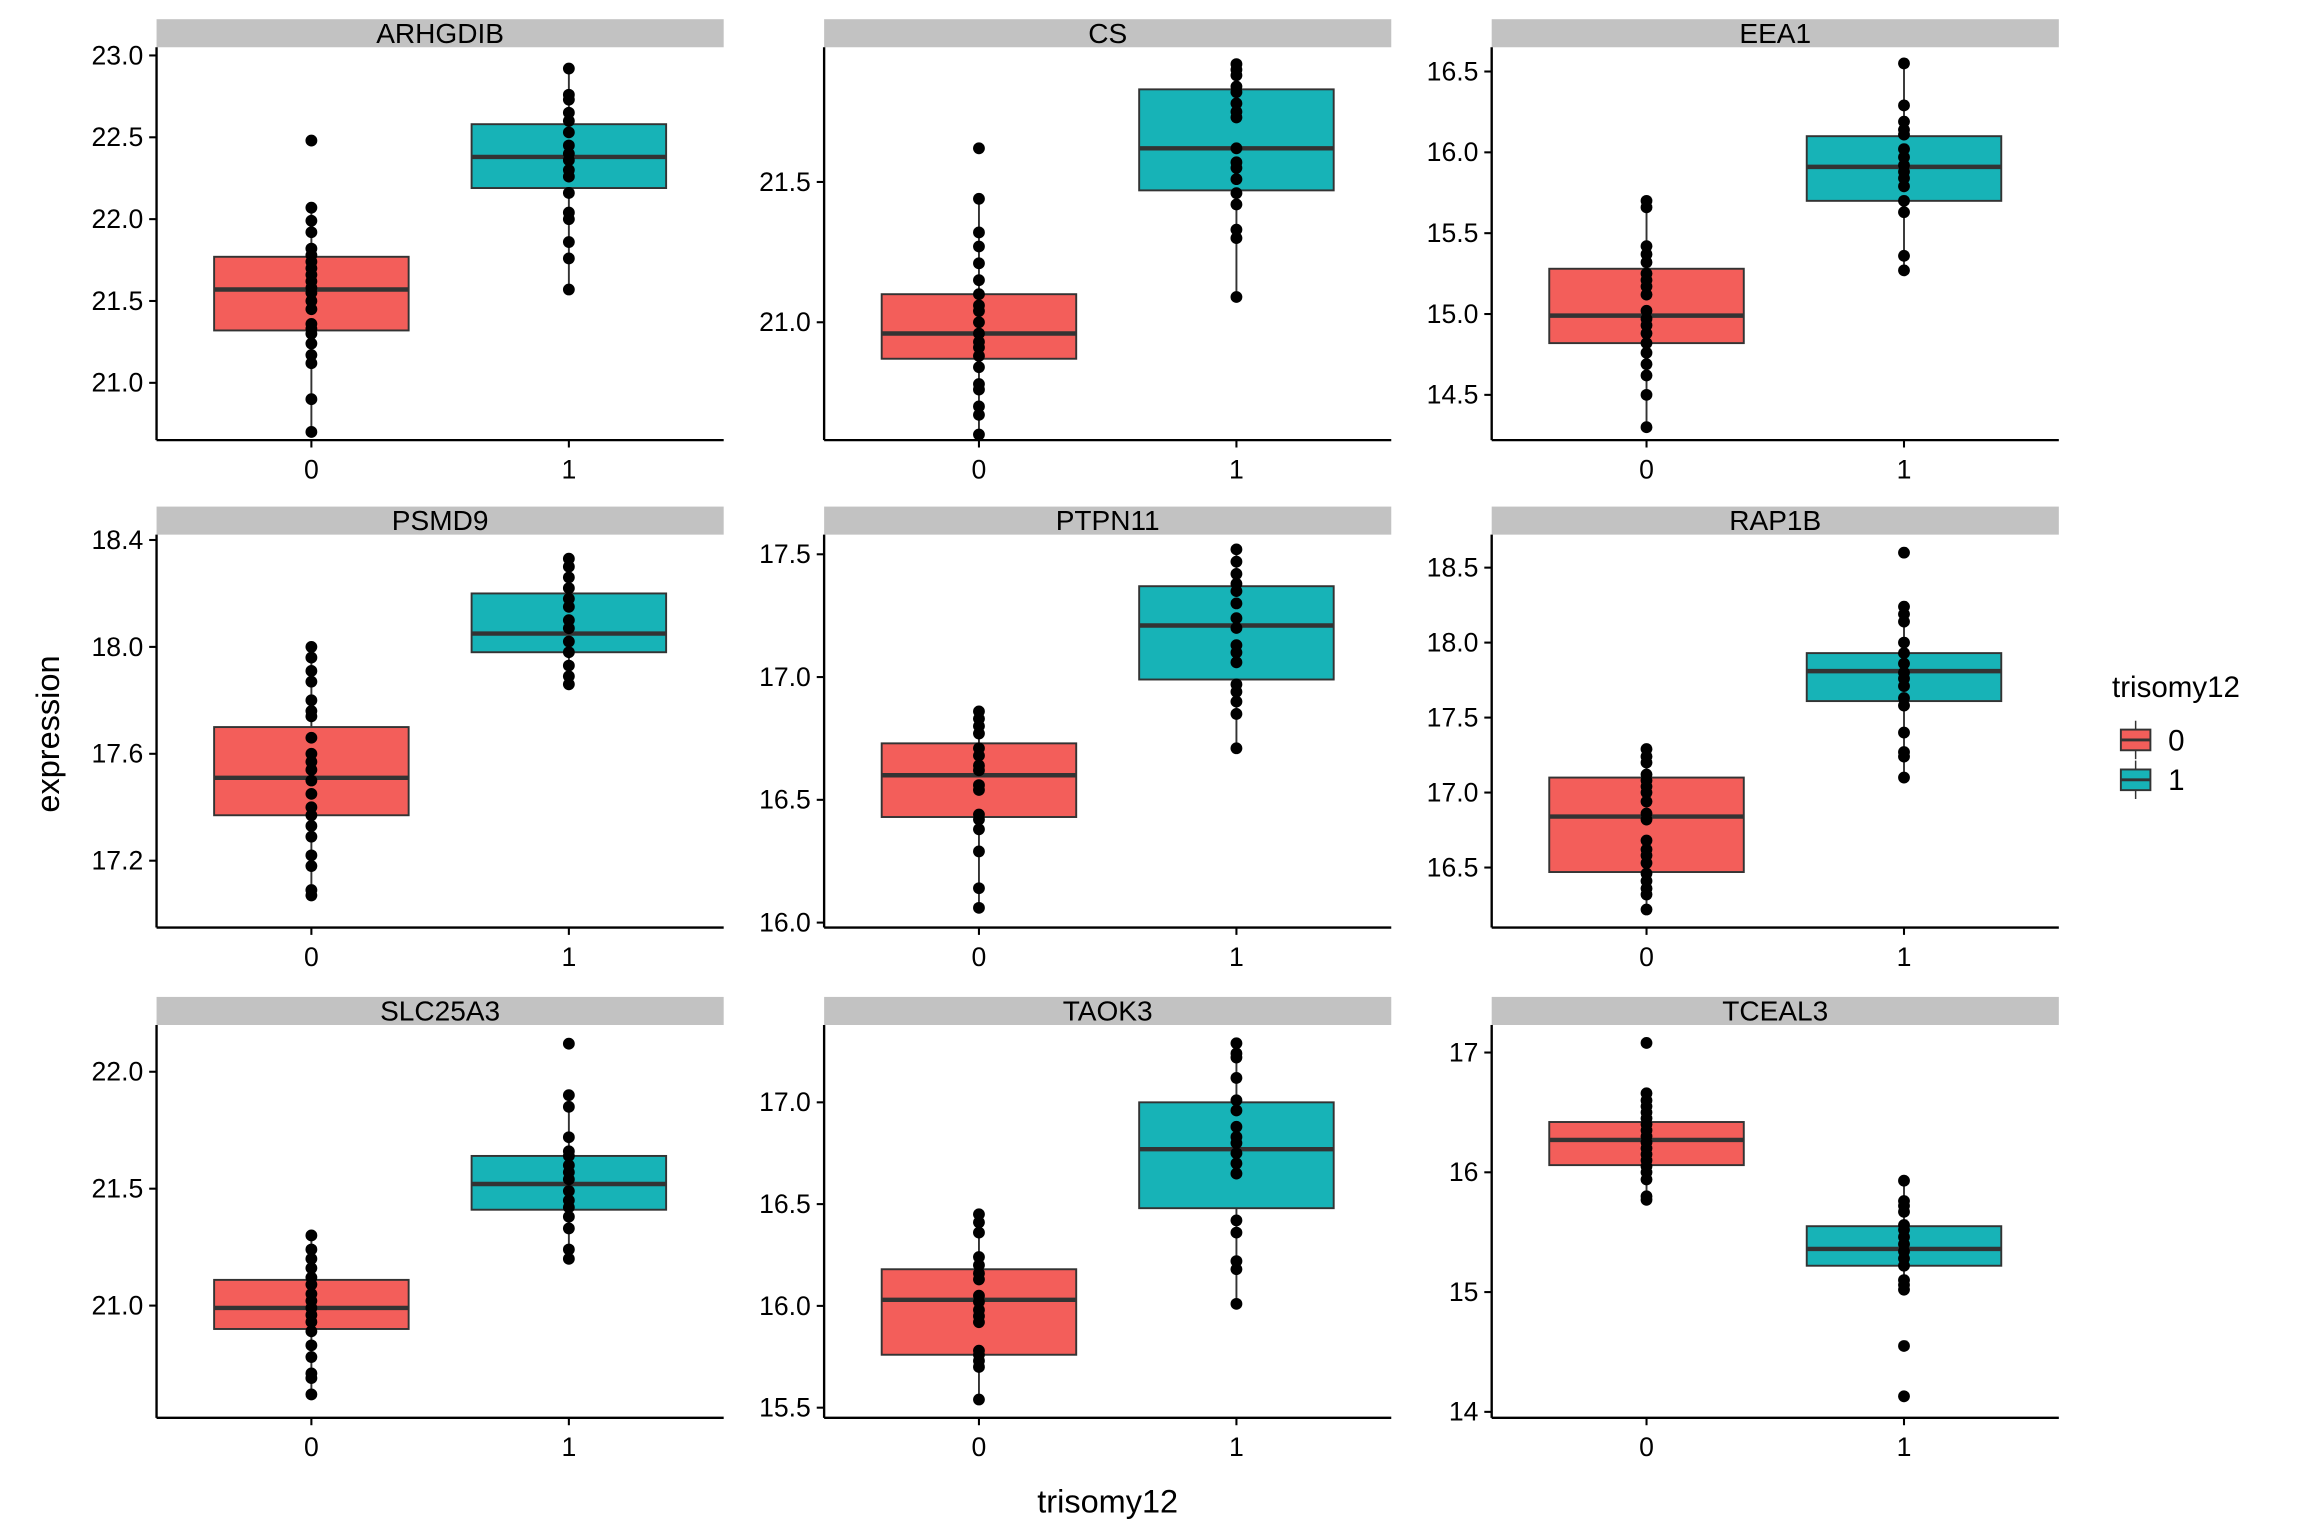 This screenshot has height=1536, width=2304. What do you see at coordinates (2176, 735) in the screenshot?
I see `legend: trisomy12 01` at bounding box center [2176, 735].